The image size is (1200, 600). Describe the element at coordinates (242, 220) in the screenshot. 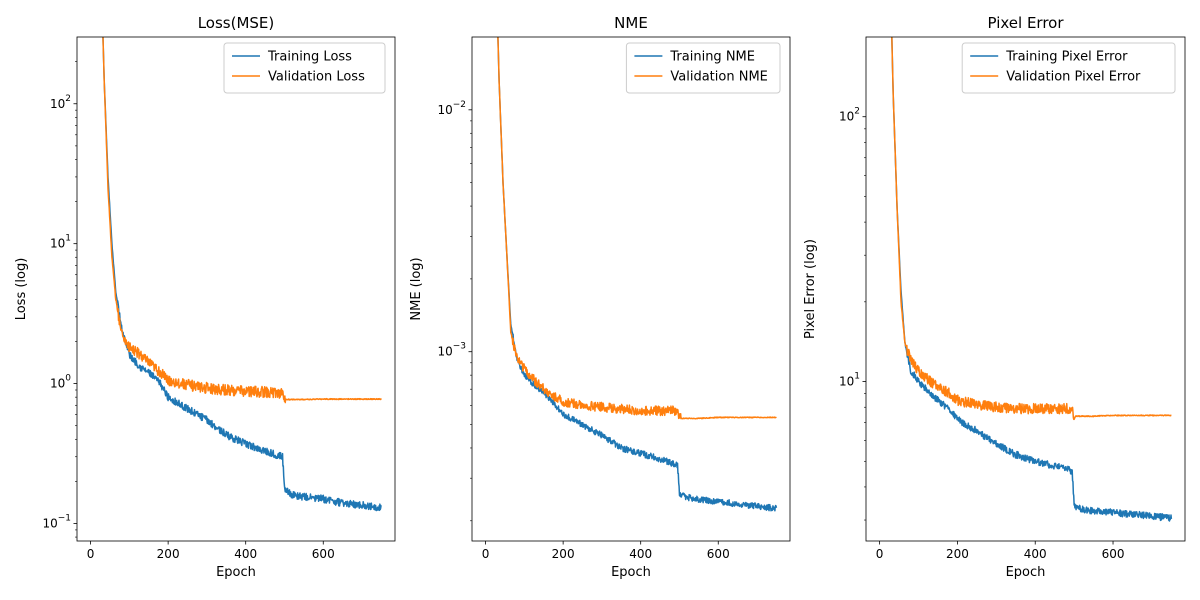

I see `series-line-validation-loss` at that location.